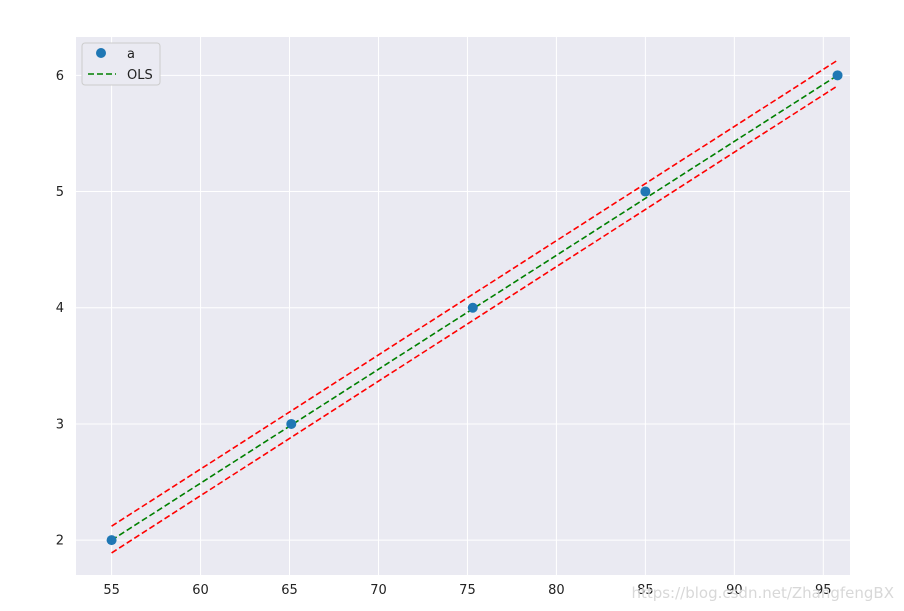  I want to click on y-tick-labels: 2 3 4 5 6, so click(60, 309).